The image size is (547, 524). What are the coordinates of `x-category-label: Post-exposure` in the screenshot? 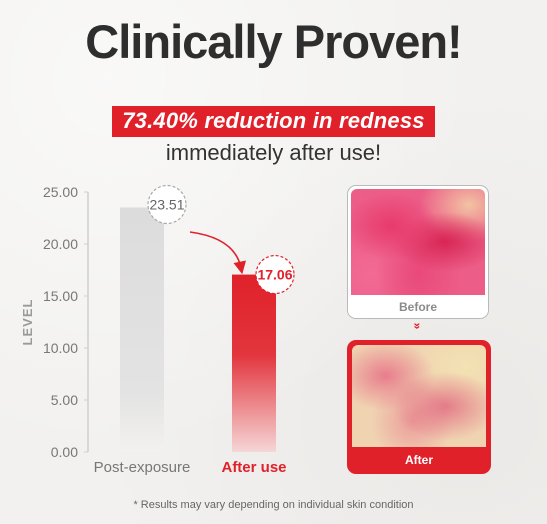 It's located at (142, 467).